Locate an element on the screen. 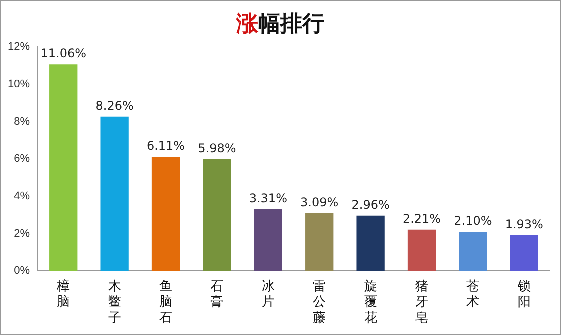  data-label: 6.11% is located at coordinates (166, 146).